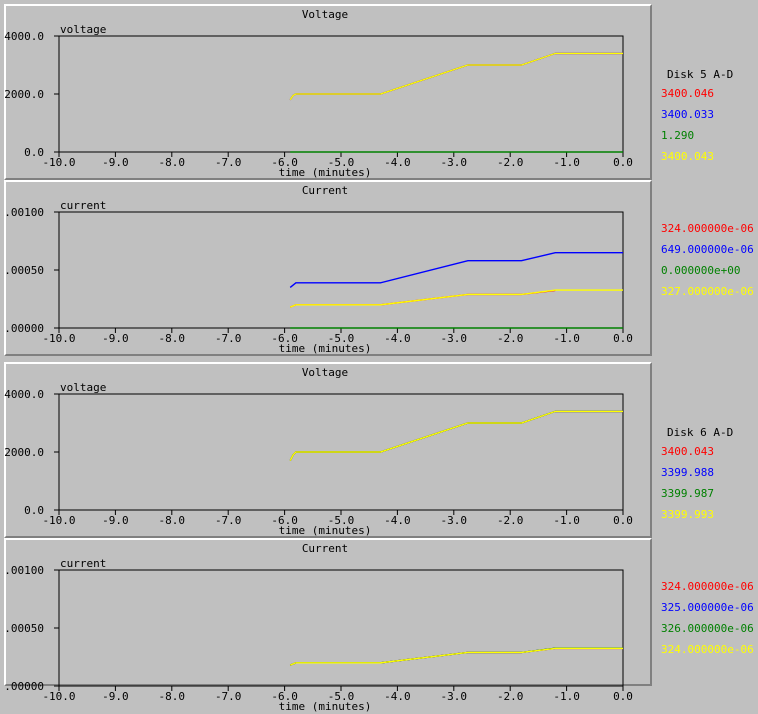 The height and width of the screenshot is (714, 758). Describe the element at coordinates (687, 514) in the screenshot. I see `legend-disk6-voltage-d: 3399.993` at that location.